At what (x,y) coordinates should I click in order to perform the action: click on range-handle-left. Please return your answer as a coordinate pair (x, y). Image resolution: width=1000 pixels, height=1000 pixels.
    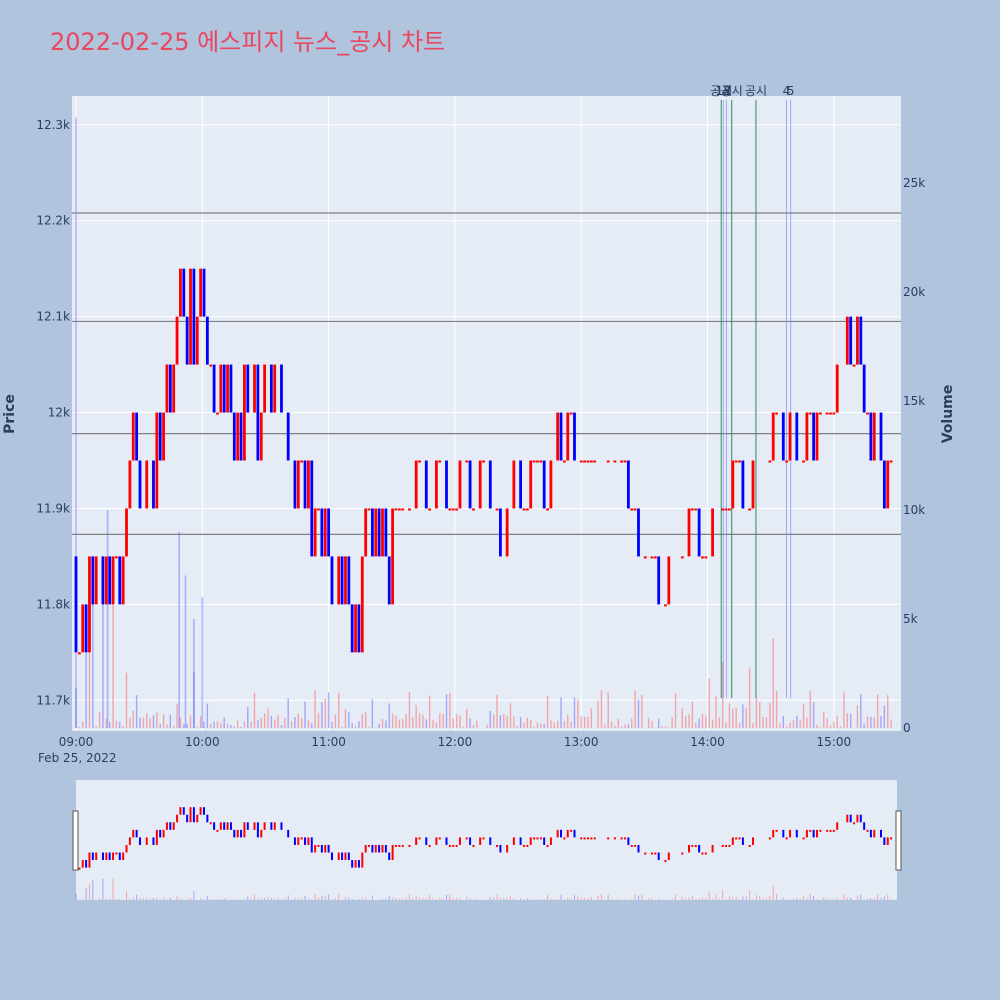
    Looking at the image, I should click on (75, 840).